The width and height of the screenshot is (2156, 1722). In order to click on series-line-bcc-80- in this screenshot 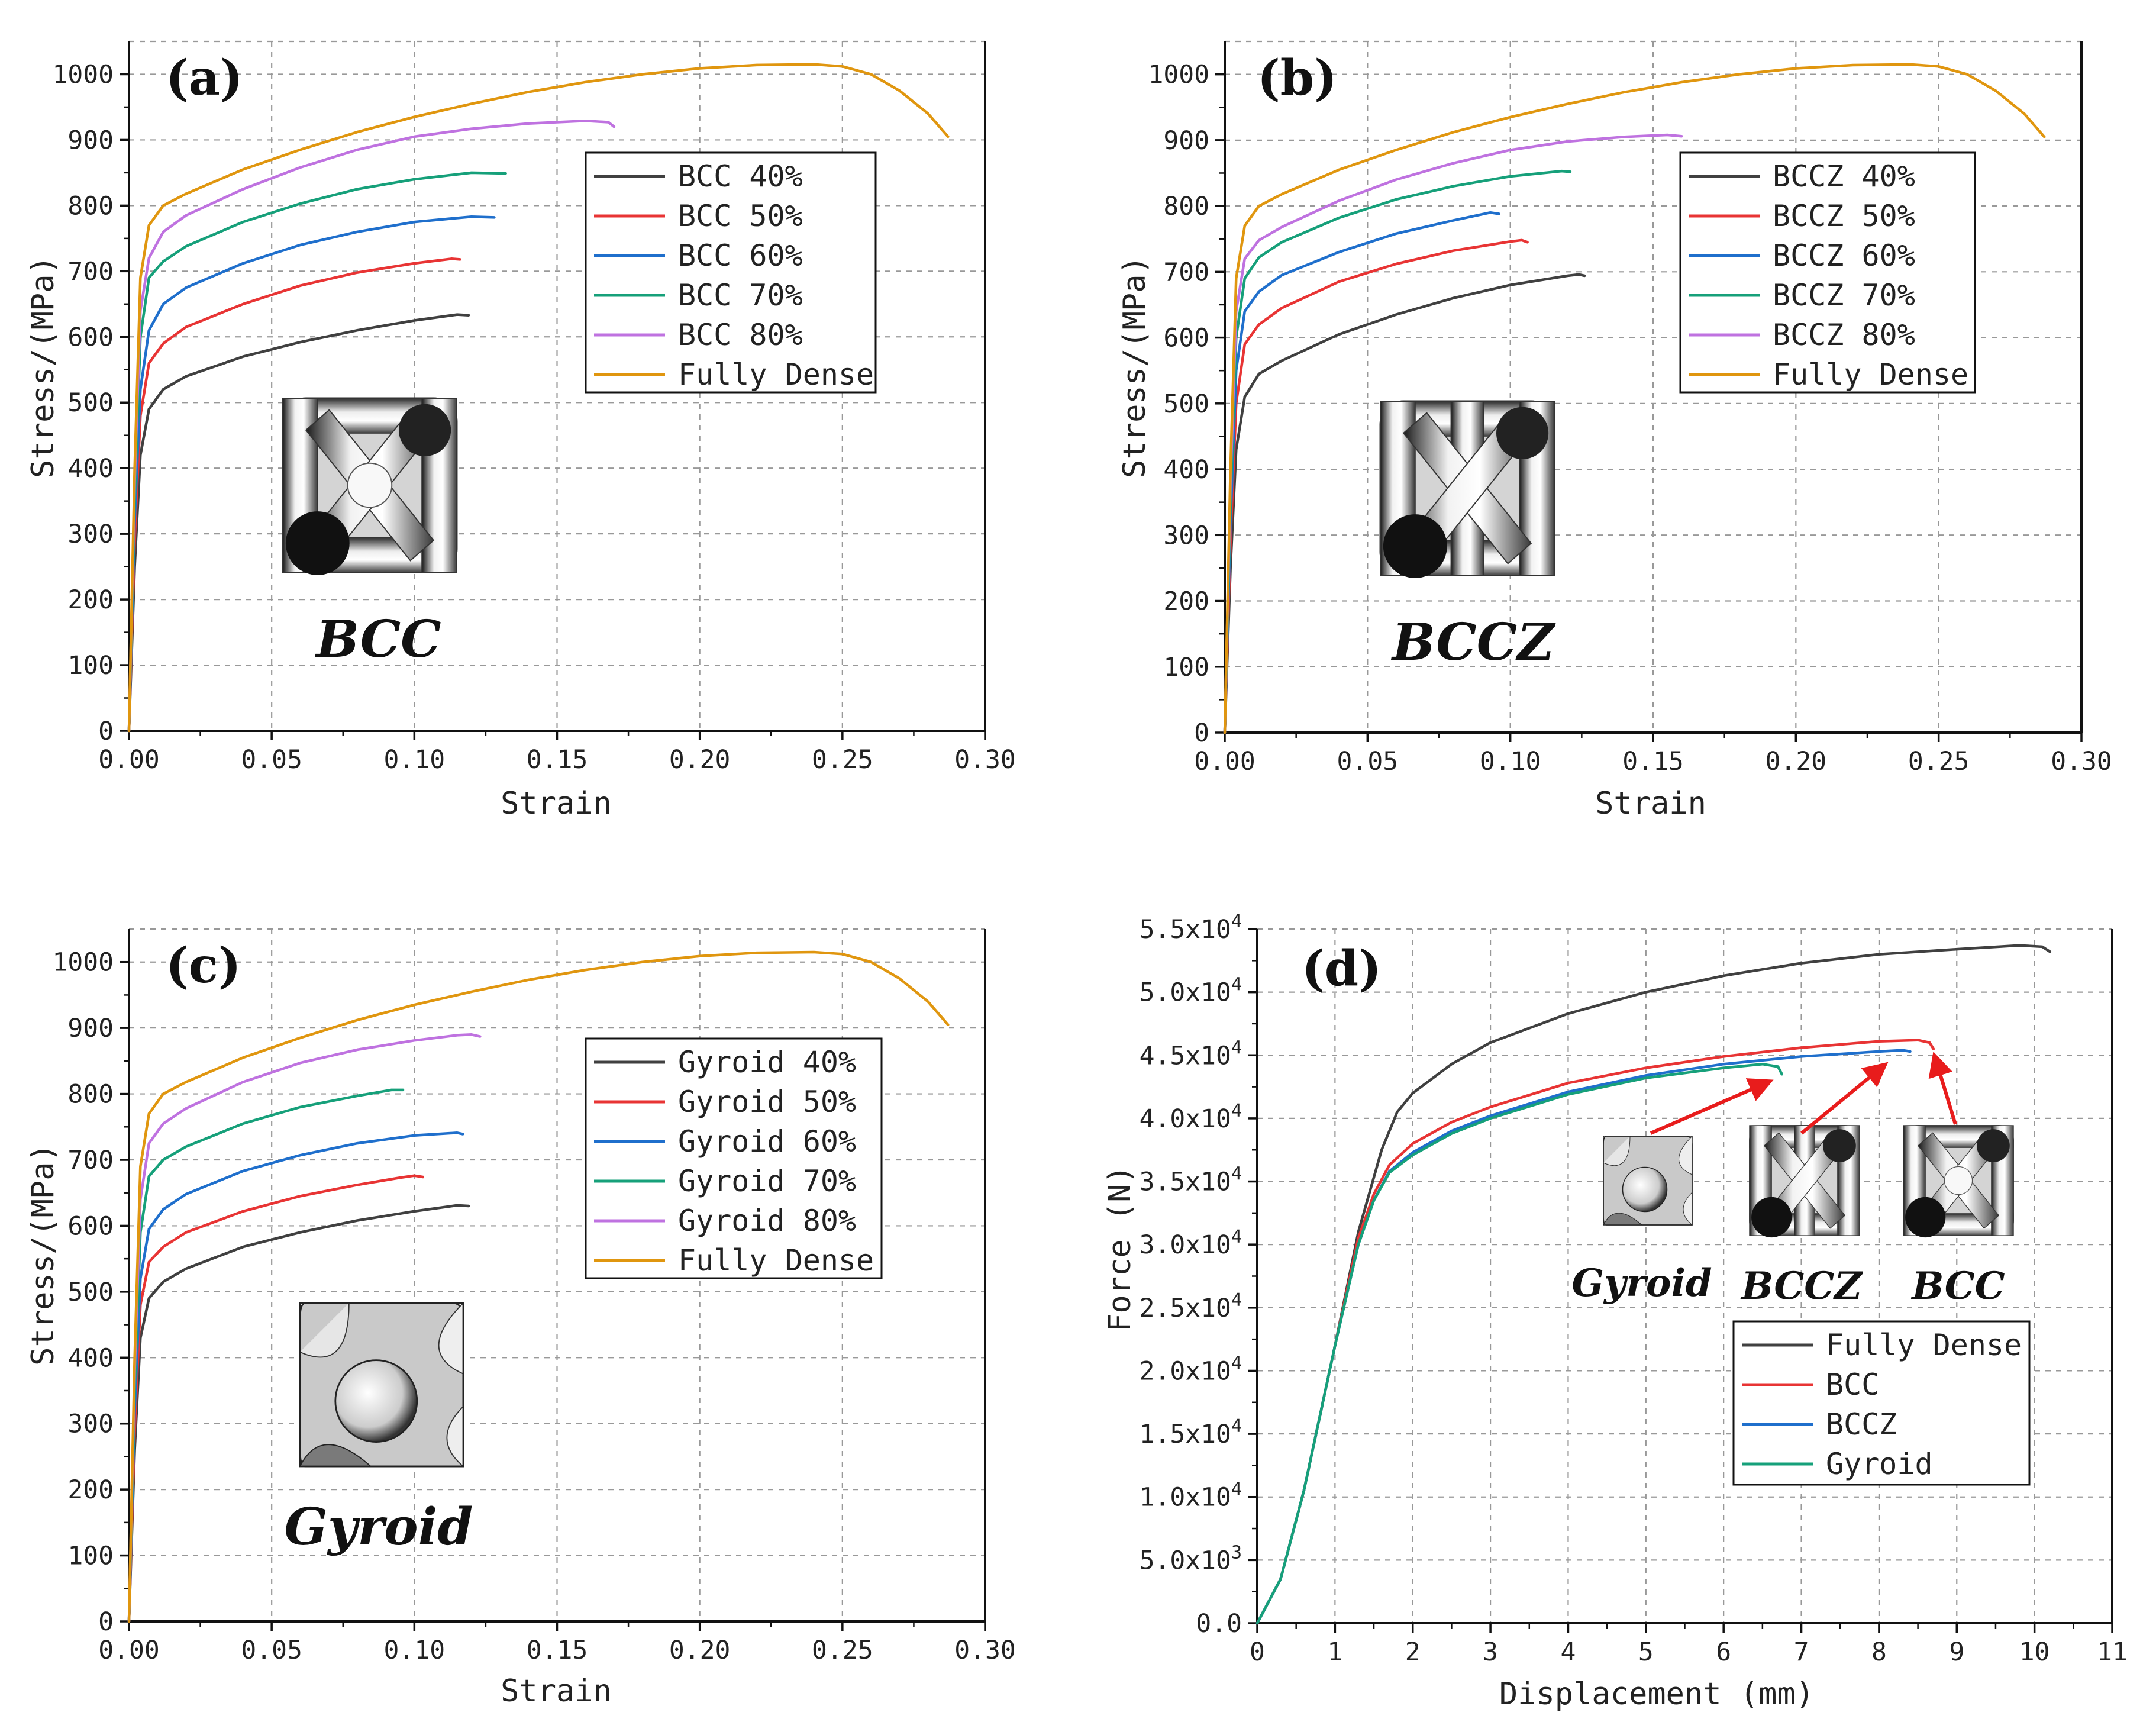, I will do `click(371, 426)`.